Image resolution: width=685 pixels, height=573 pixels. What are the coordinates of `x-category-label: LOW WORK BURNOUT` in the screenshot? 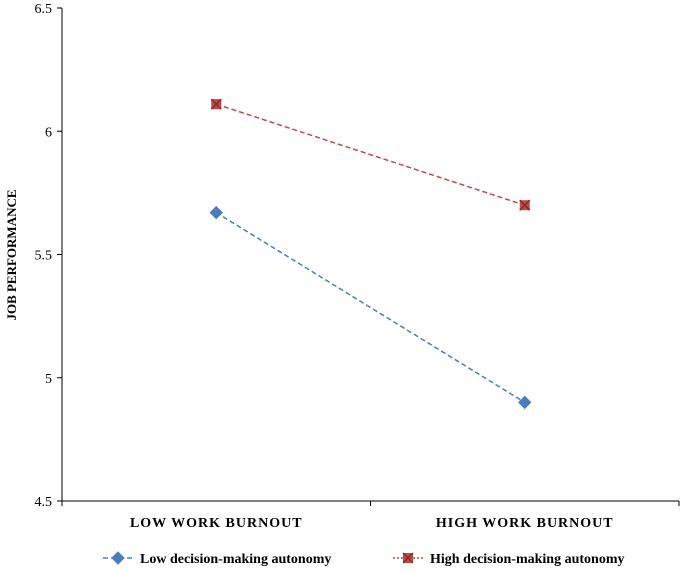 It's located at (216, 523).